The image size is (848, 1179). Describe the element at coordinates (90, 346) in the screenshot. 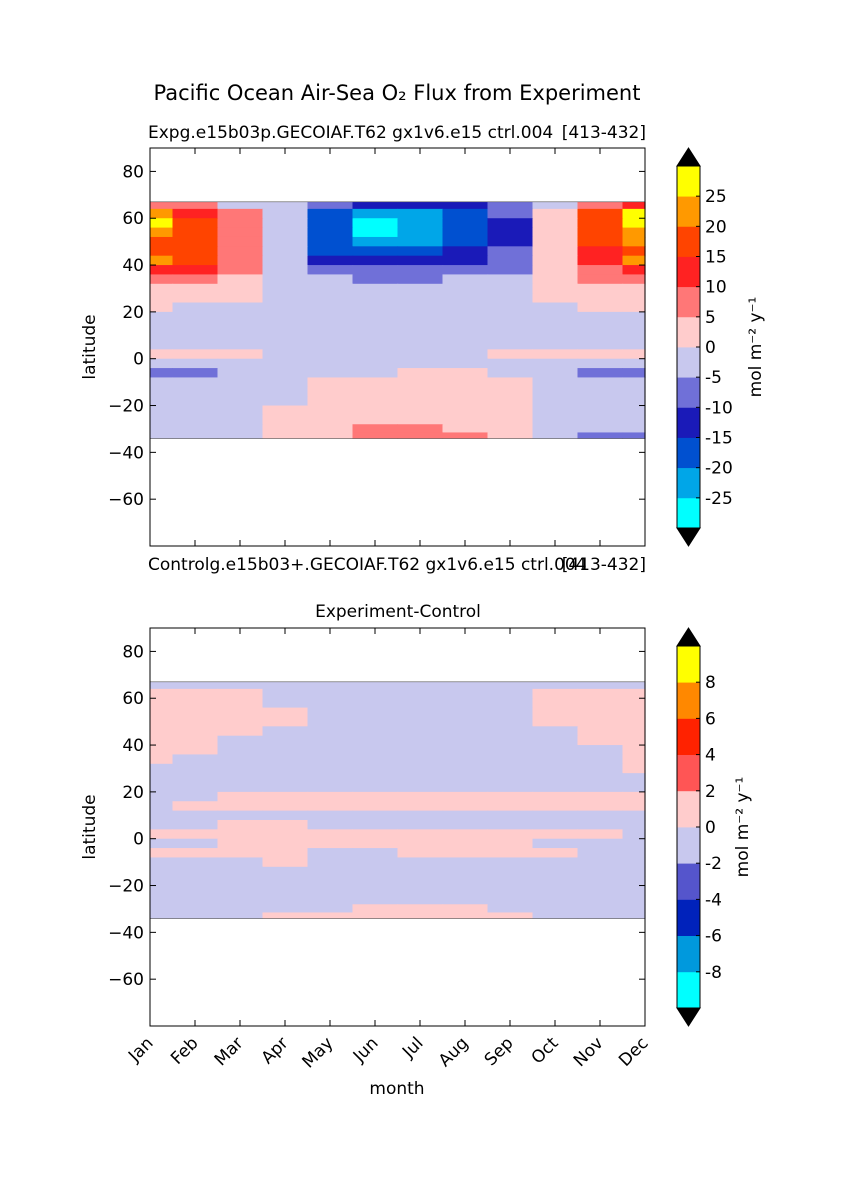

I see `experiment-y-label: latitude` at that location.